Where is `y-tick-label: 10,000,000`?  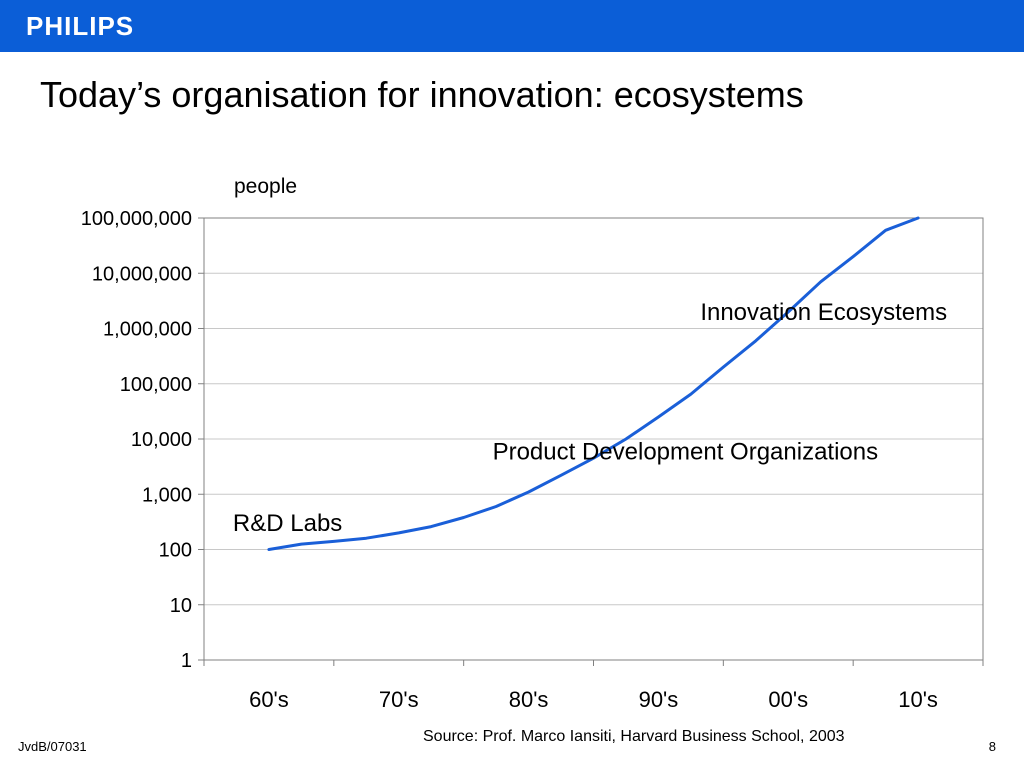
y-tick-label: 10,000,000 is located at coordinates (142, 274).